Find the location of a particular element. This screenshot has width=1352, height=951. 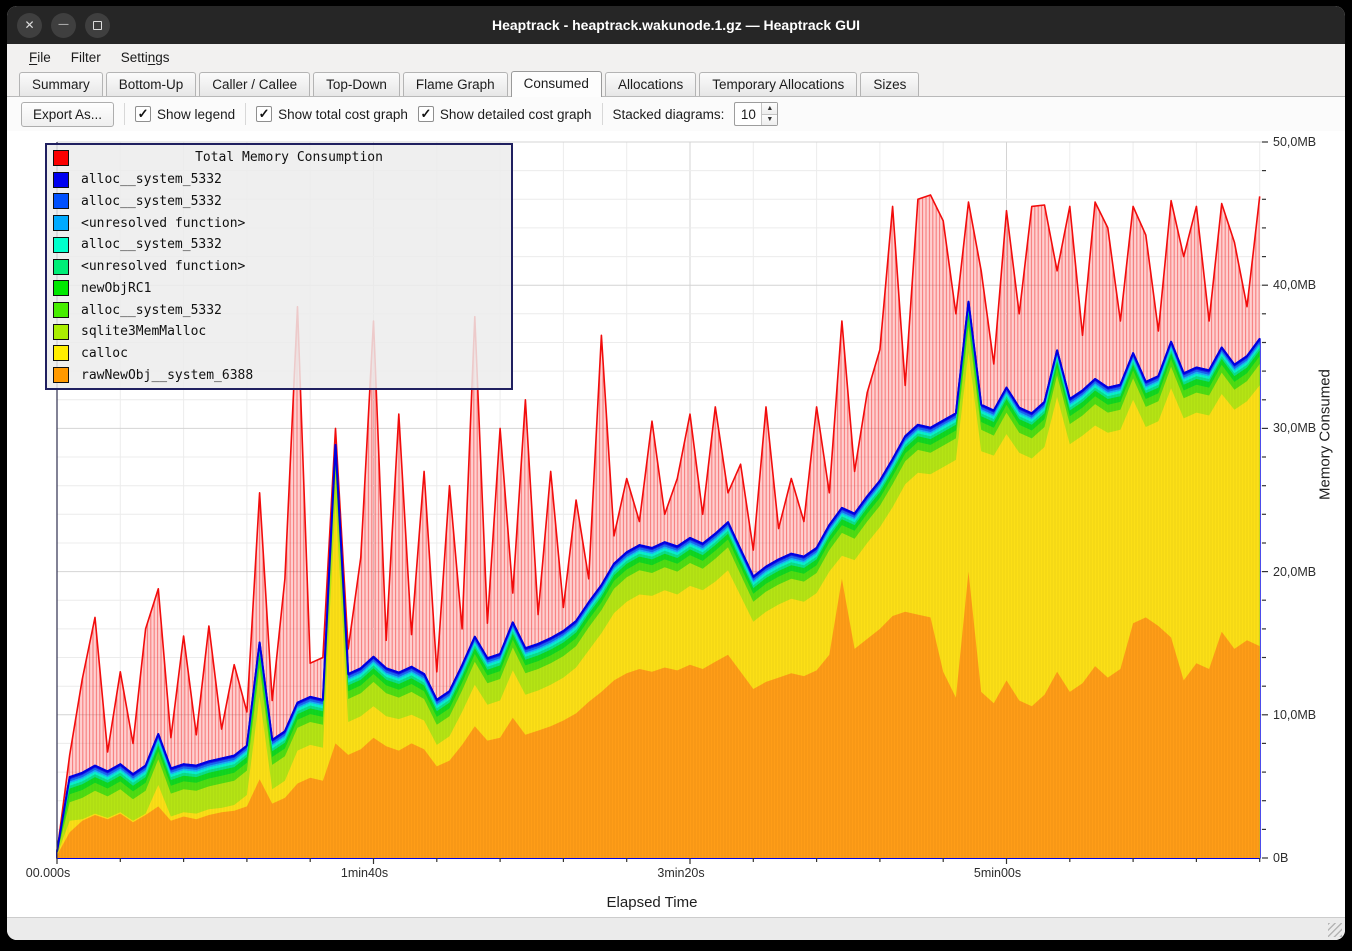

close-button: ✕ is located at coordinates (29, 25).